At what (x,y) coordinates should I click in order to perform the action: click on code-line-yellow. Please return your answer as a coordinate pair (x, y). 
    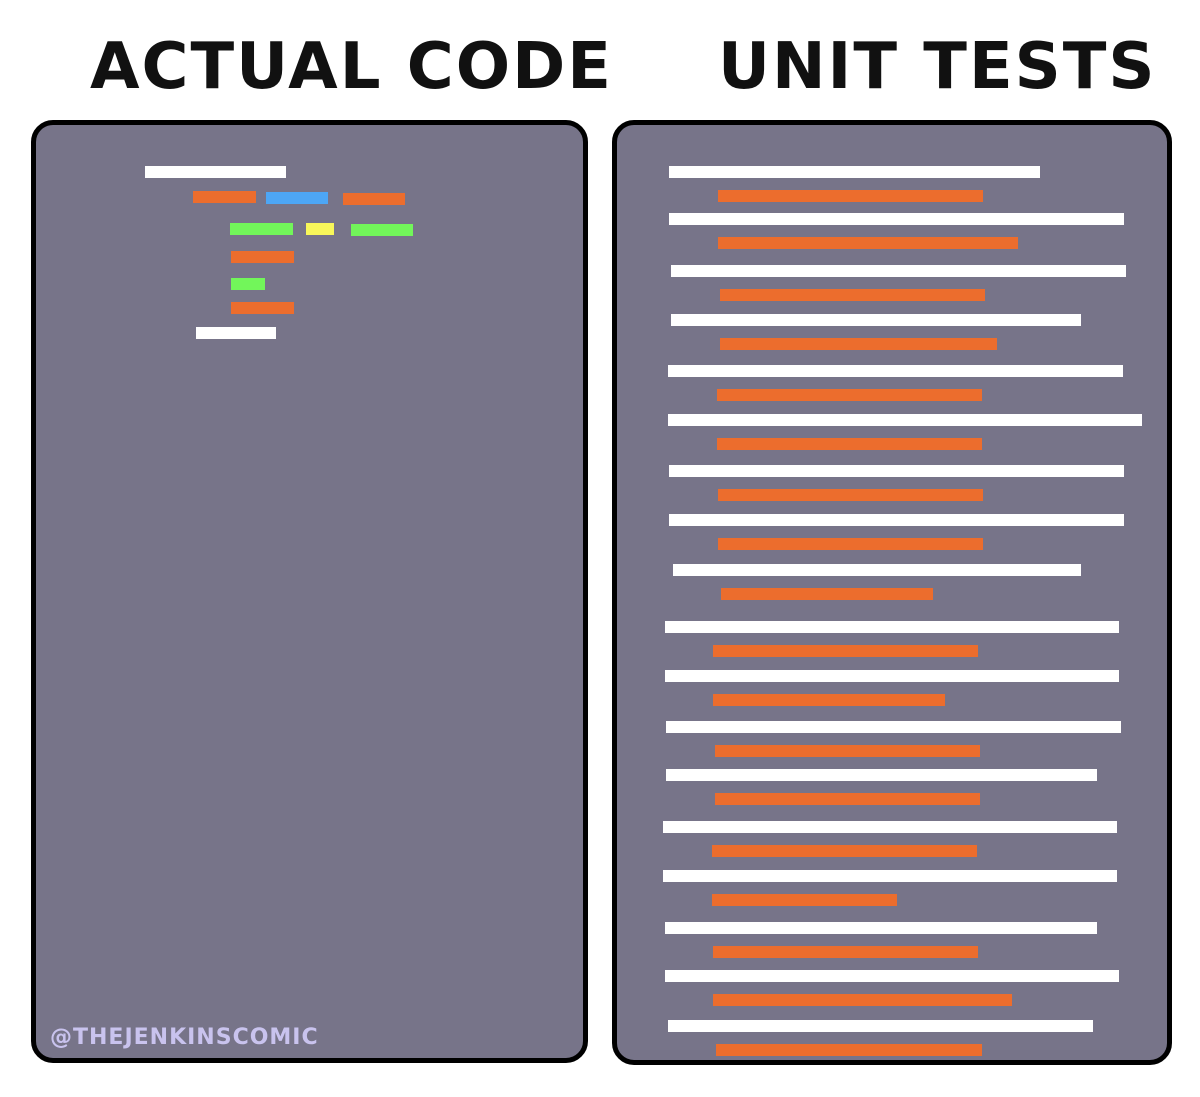
    Looking at the image, I should click on (320, 229).